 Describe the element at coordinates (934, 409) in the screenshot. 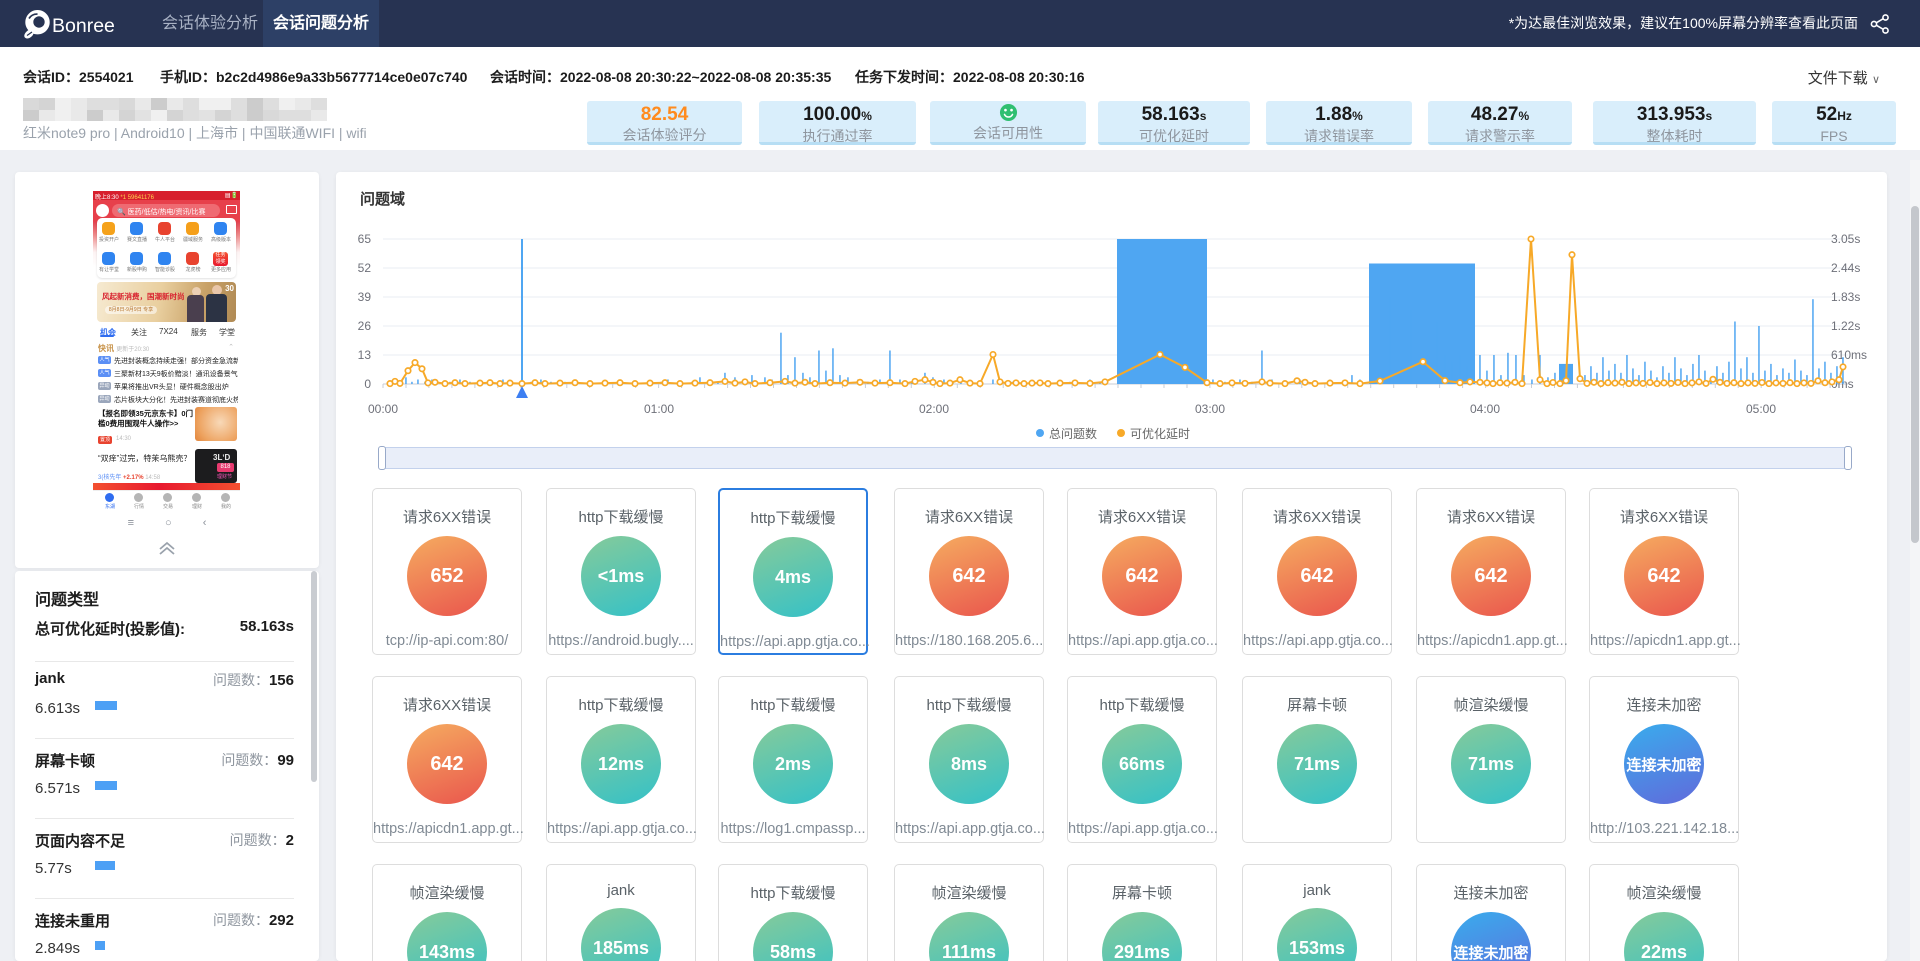

I see `svg-text: 02:00` at that location.